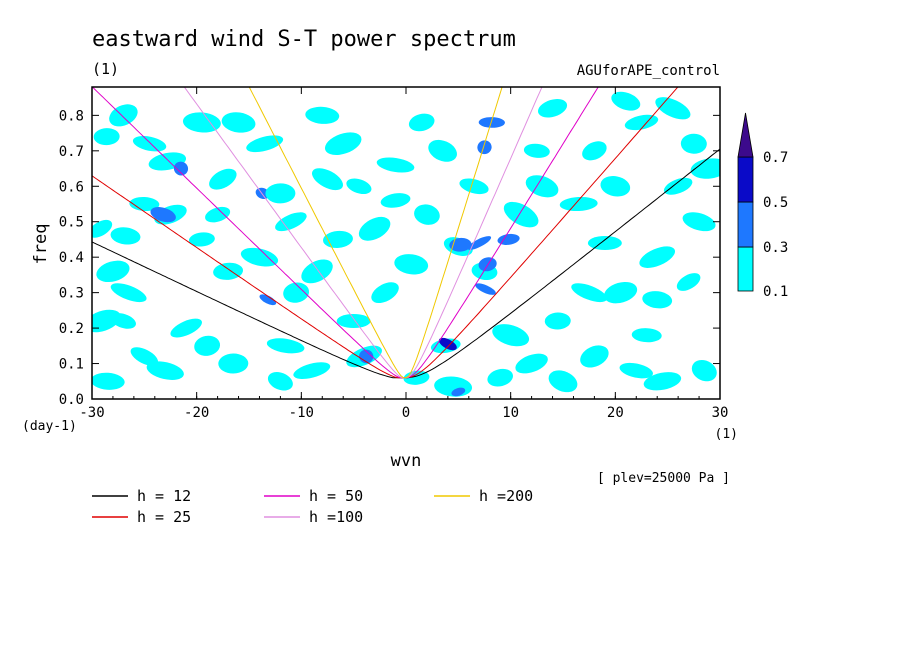 This screenshot has height=654, width=904. Describe the element at coordinates (71, 294) in the screenshot. I see `y-tick-label: 0.3` at that location.